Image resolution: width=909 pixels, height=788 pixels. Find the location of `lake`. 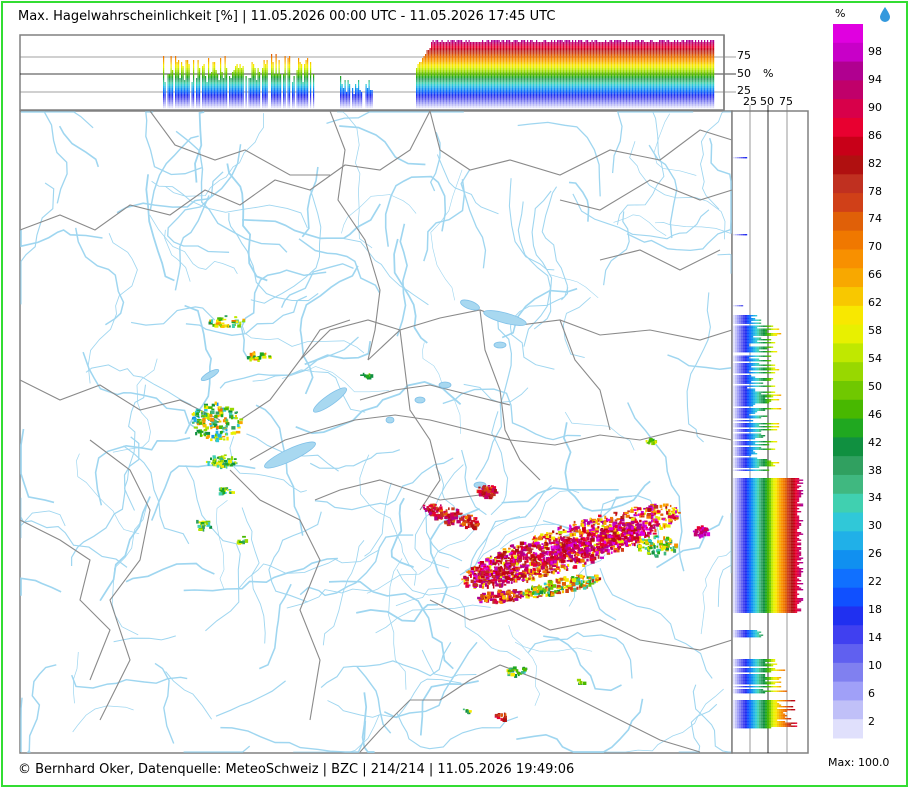

lake is located at coordinates (505, 318).